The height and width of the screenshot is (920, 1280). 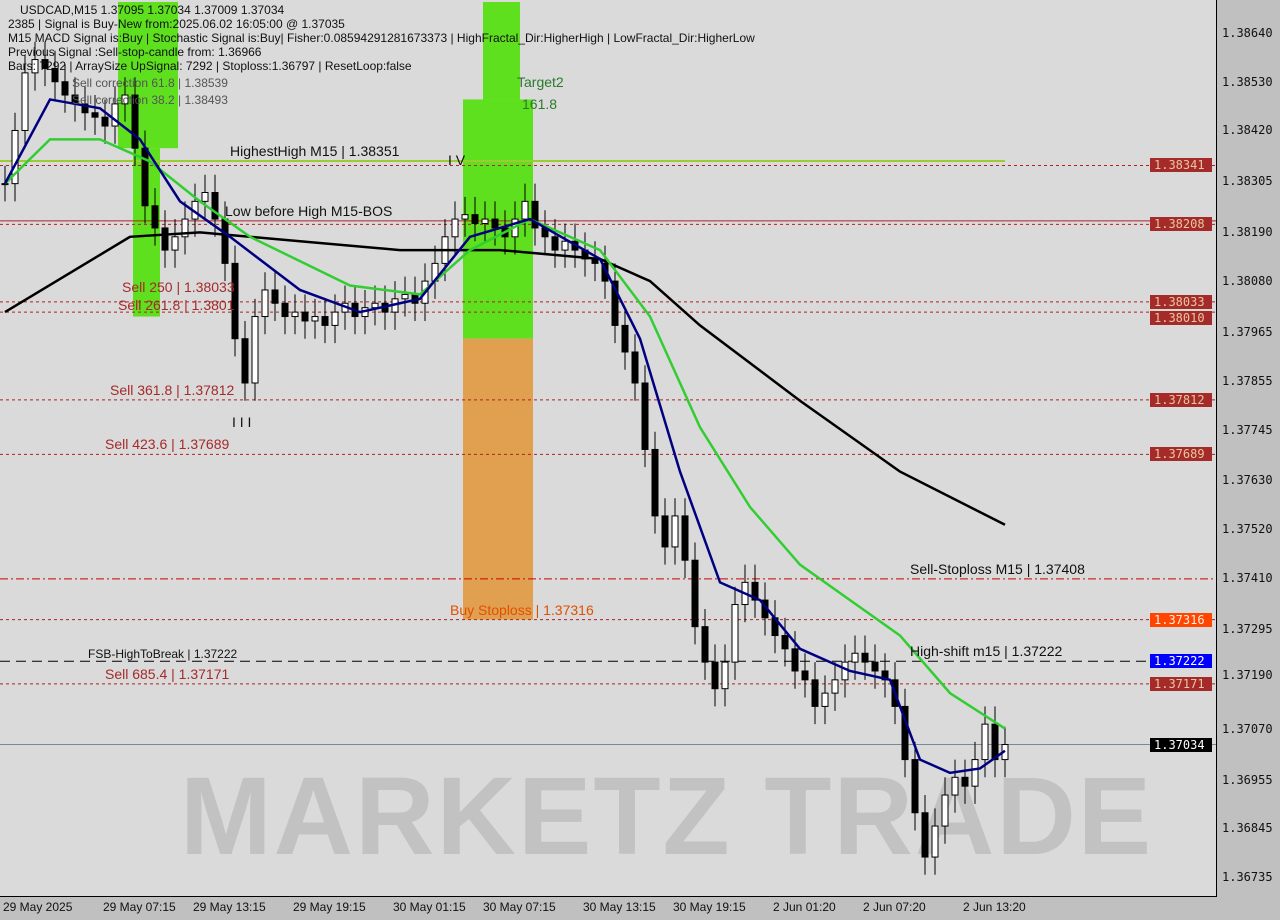 What do you see at coordinates (457, 160) in the screenshot?
I see `chart-annotation: I V` at bounding box center [457, 160].